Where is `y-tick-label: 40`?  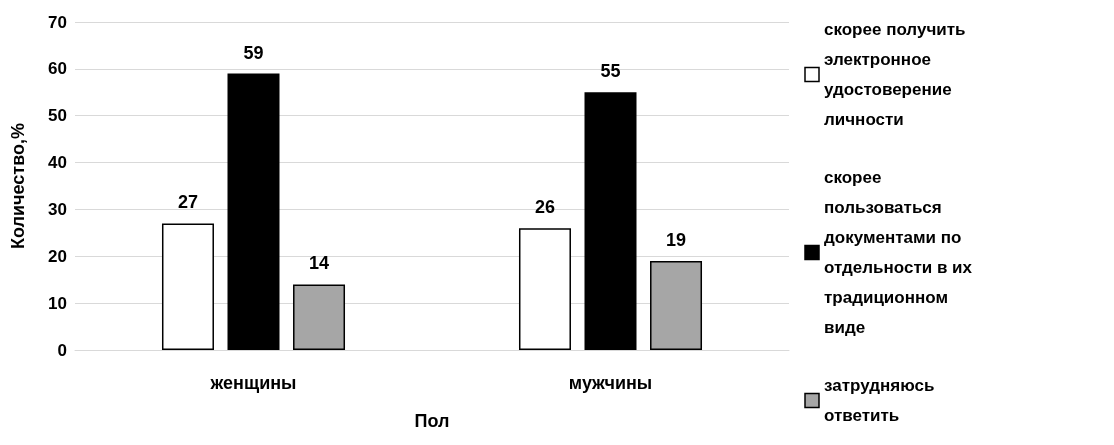 y-tick-label: 40 is located at coordinates (57, 163).